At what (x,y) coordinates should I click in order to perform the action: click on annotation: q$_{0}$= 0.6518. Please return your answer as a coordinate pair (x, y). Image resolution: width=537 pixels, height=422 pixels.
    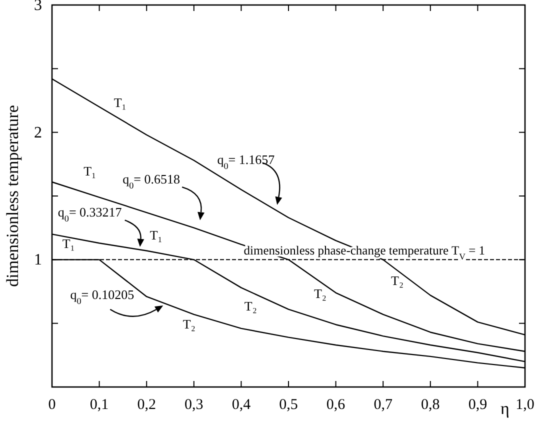
    Looking at the image, I should click on (151, 180).